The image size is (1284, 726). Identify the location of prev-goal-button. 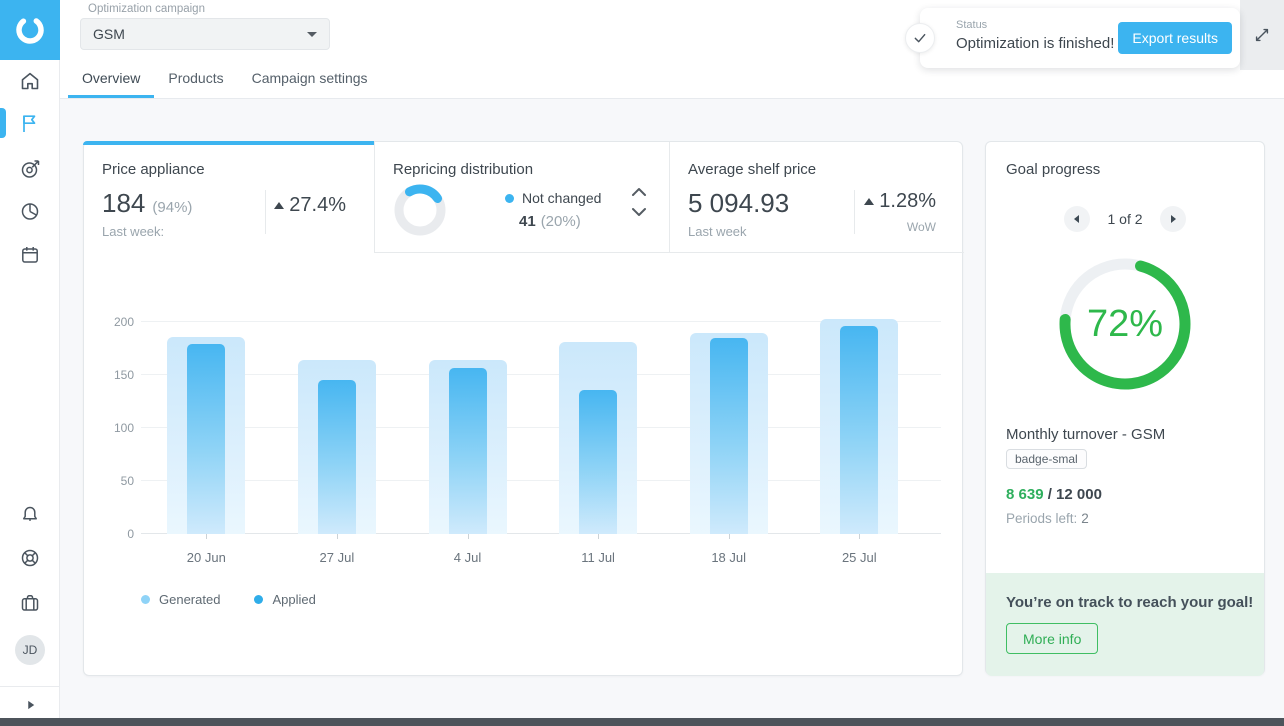
(1077, 219).